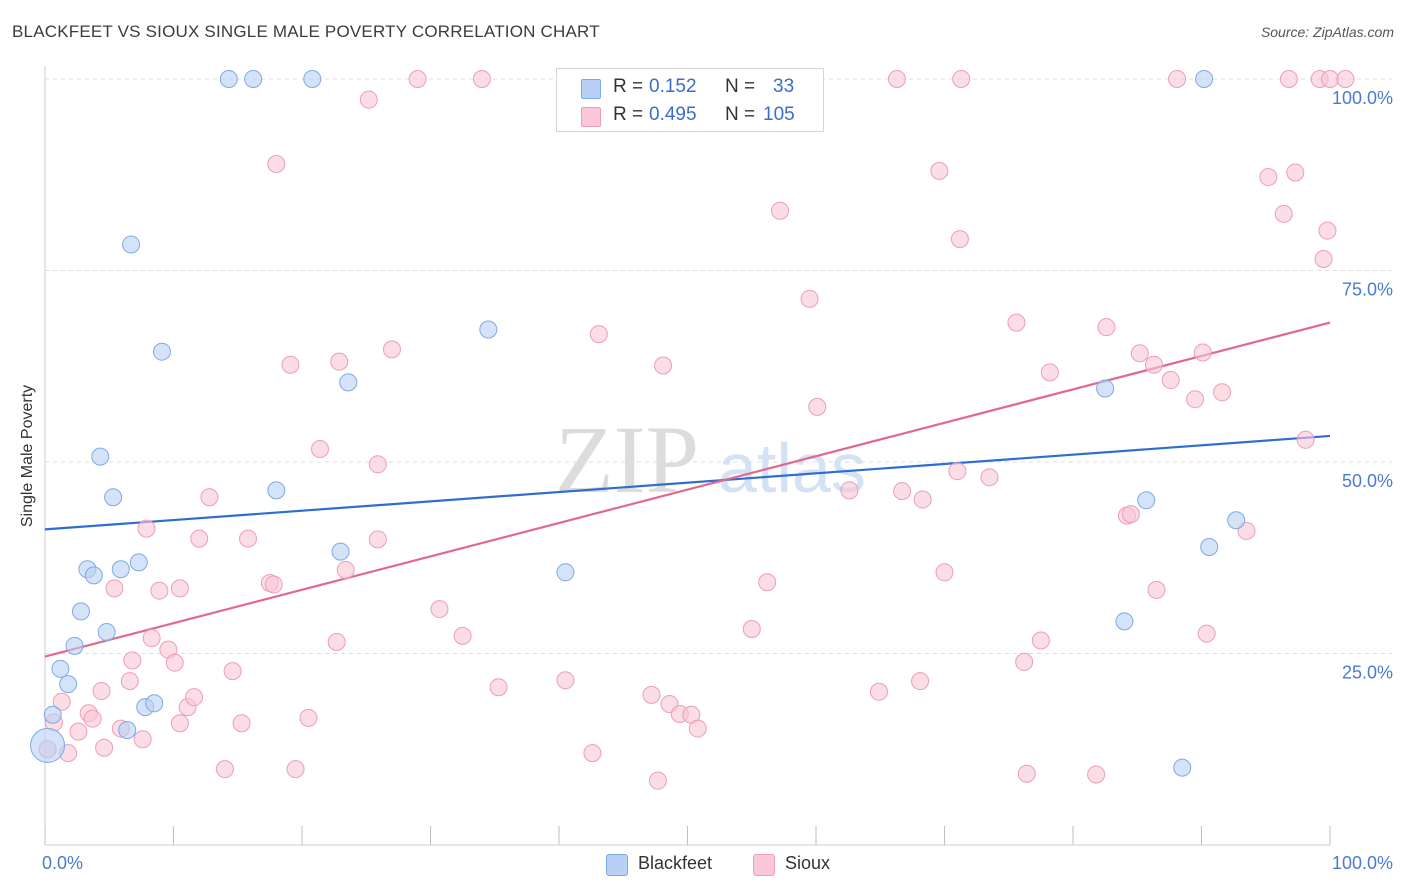 The width and height of the screenshot is (1406, 892). I want to click on y-tick-label: 25.0%, so click(1367, 673).